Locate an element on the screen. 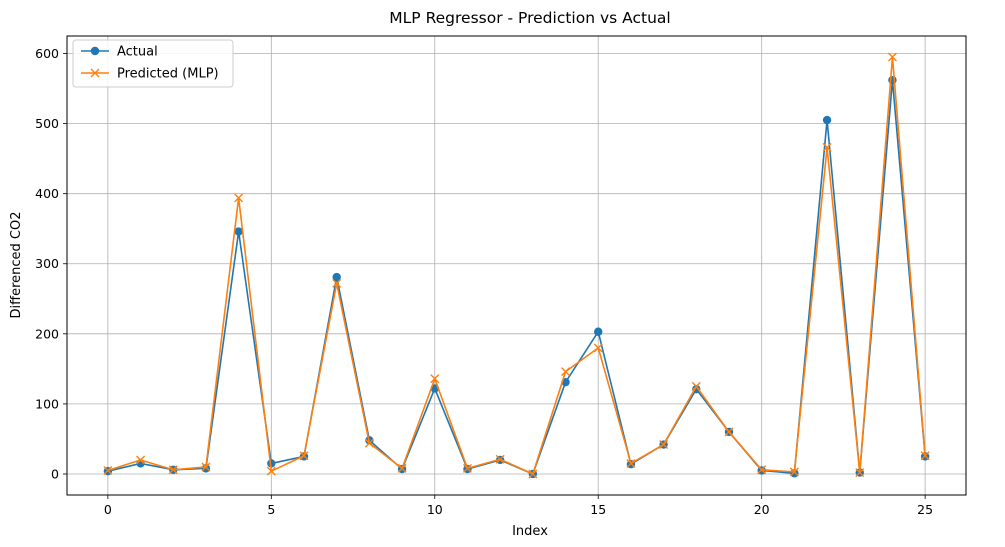  x-tick-label: 15 is located at coordinates (598, 509).